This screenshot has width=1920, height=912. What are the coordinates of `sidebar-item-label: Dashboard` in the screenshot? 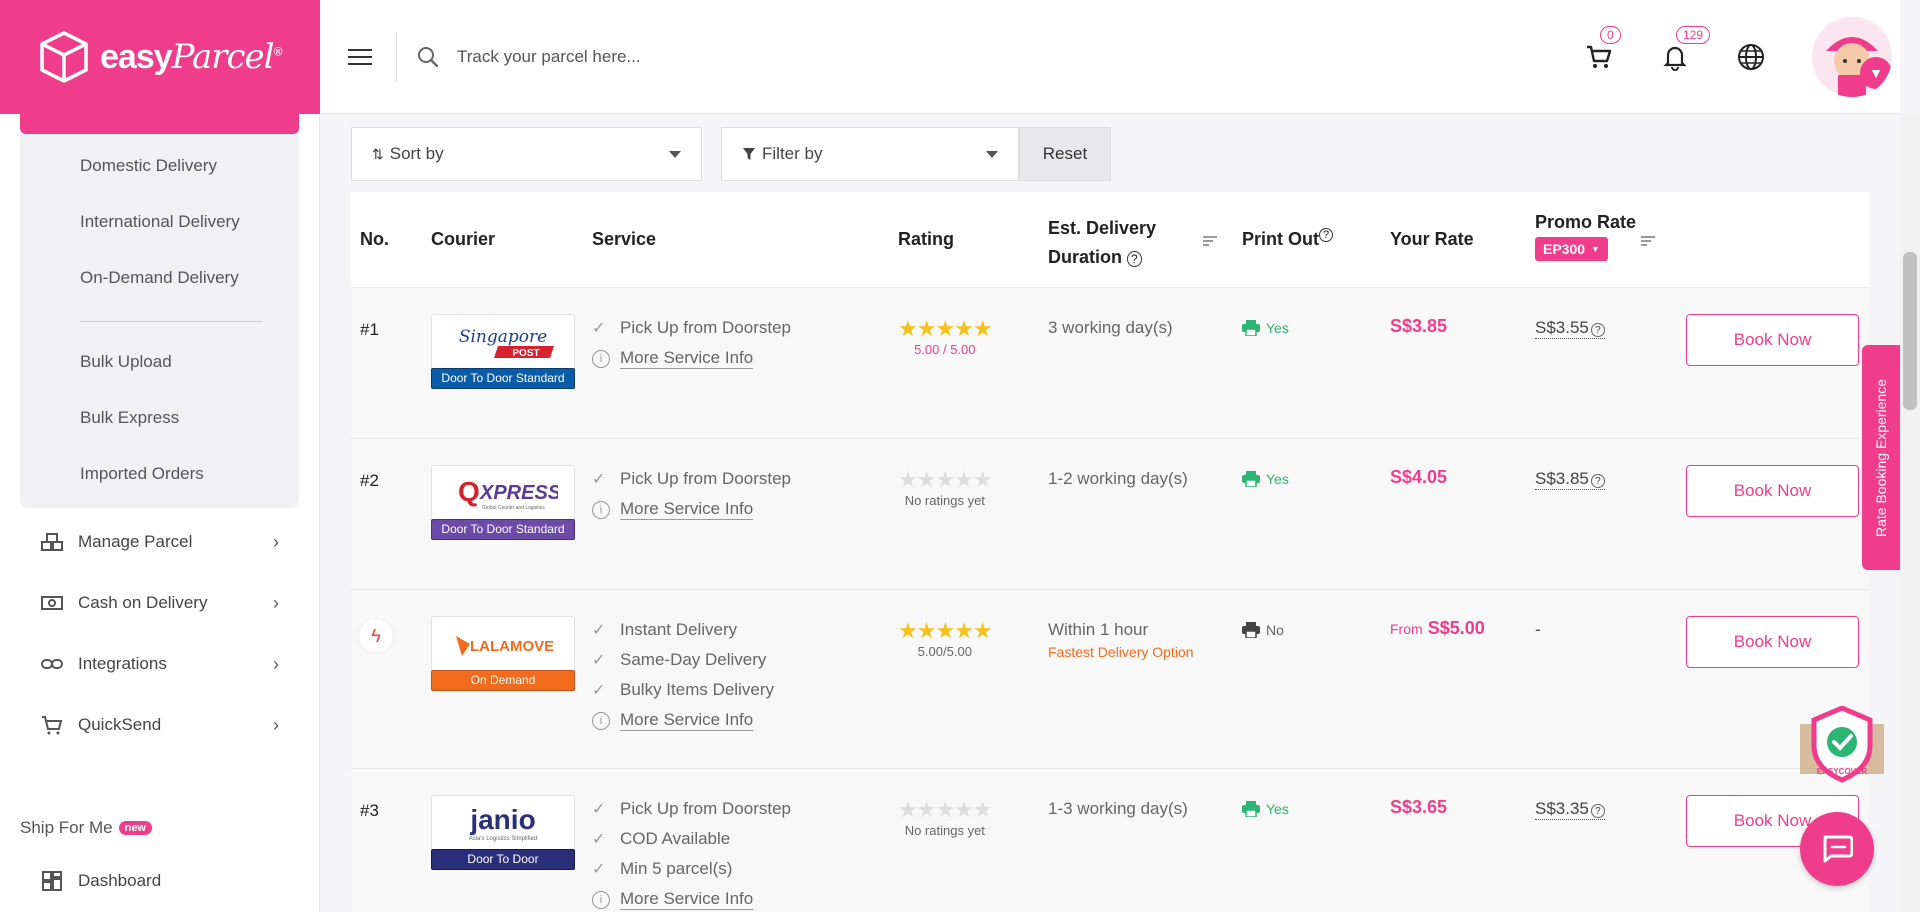 It's located at (120, 880).